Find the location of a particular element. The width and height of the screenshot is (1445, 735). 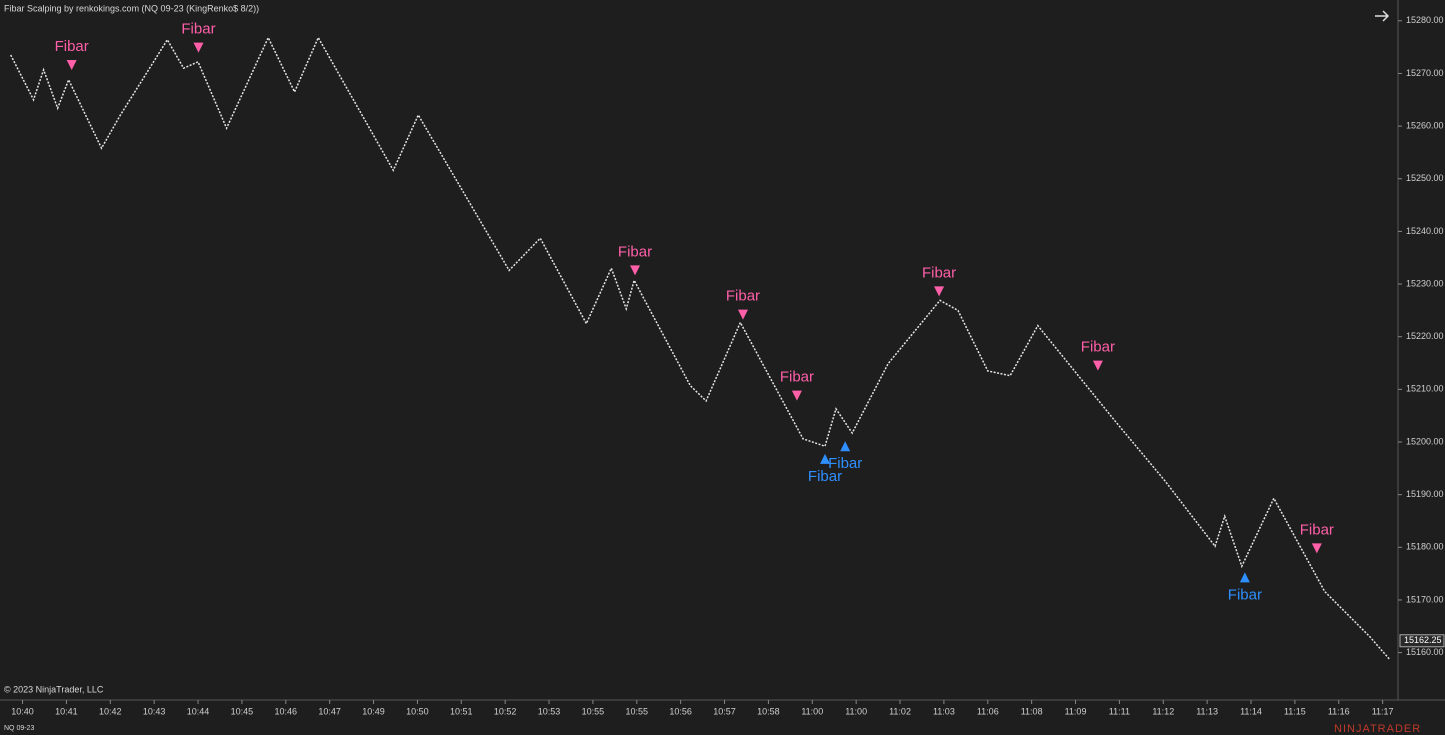

y-tick-label: 15210.00 is located at coordinates (1425, 389).